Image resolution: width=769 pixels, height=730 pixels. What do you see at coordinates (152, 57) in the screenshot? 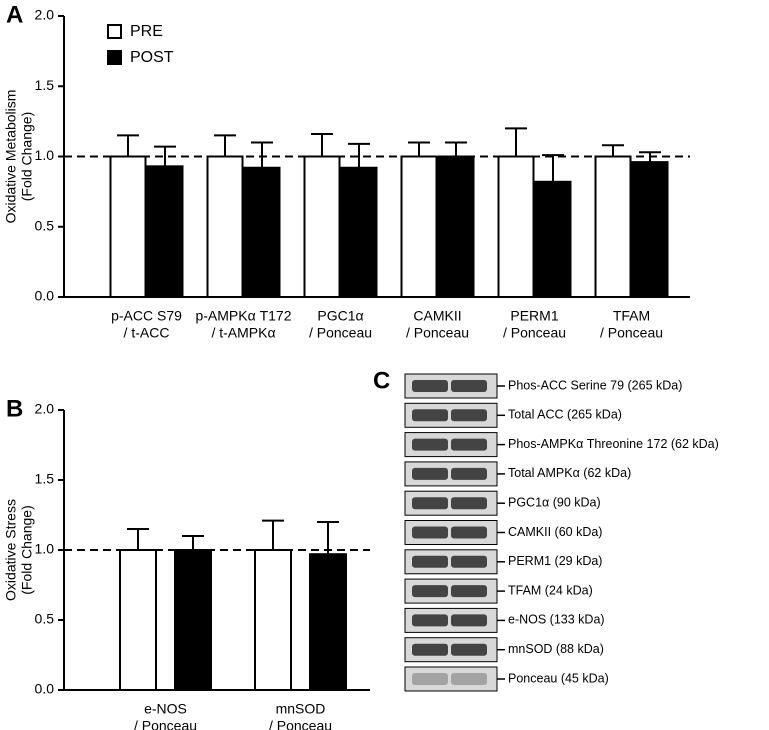
I see `legend-label: POST` at bounding box center [152, 57].